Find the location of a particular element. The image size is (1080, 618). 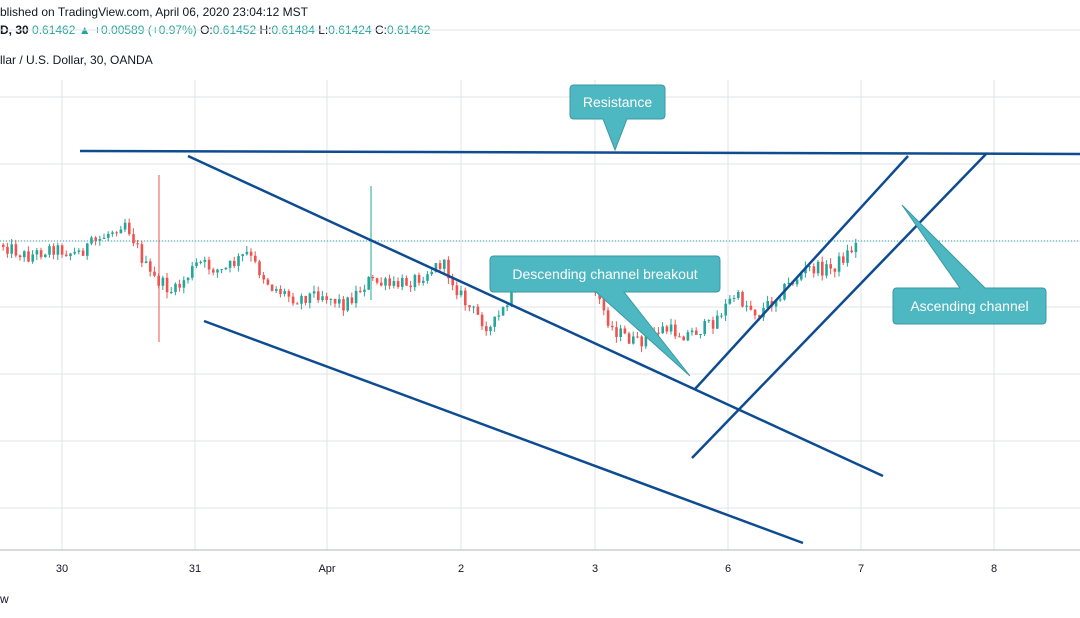

ascending-label: Ascending channel is located at coordinates (969, 306).